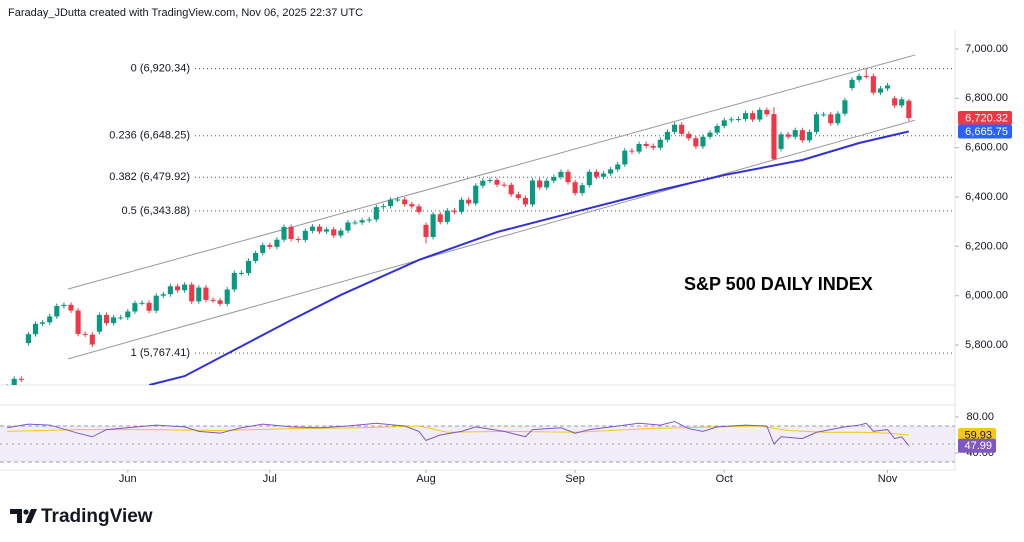 This screenshot has height=542, width=1024. Describe the element at coordinates (149, 177) in the screenshot. I see `fib-label: 0.382 (6,479.92)` at that location.